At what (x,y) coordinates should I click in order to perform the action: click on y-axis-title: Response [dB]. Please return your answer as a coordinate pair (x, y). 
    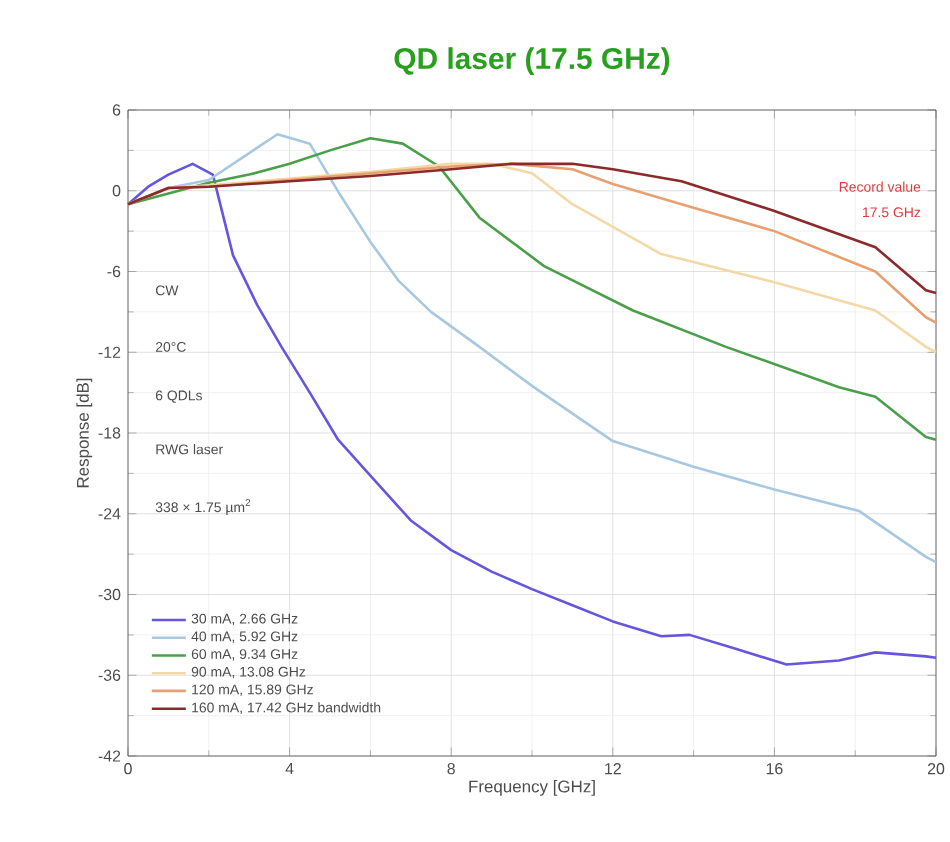
    Looking at the image, I should click on (84, 433).